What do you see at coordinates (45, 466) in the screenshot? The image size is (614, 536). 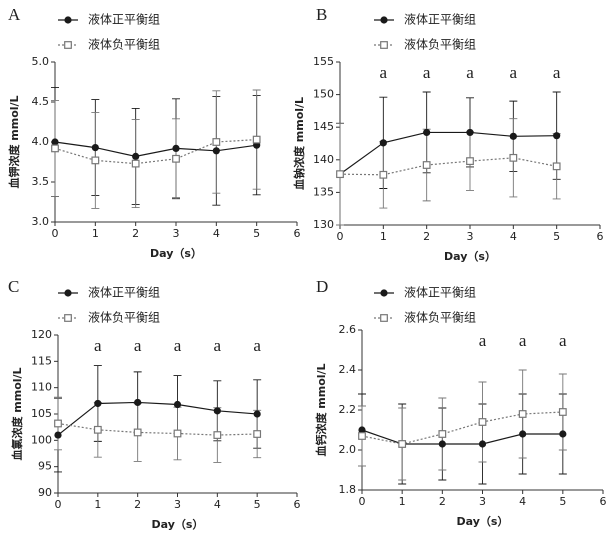 I see `y-tick-label: 95` at bounding box center [45, 466].